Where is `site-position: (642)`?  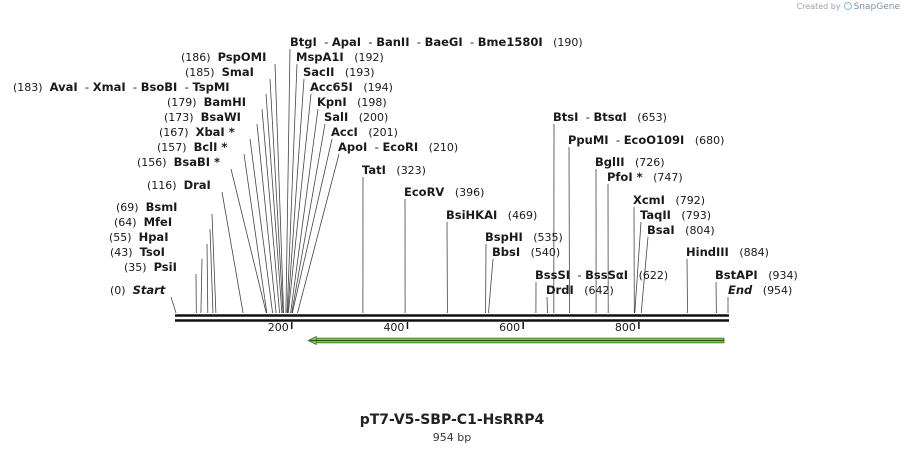 site-position: (642) is located at coordinates (594, 290).